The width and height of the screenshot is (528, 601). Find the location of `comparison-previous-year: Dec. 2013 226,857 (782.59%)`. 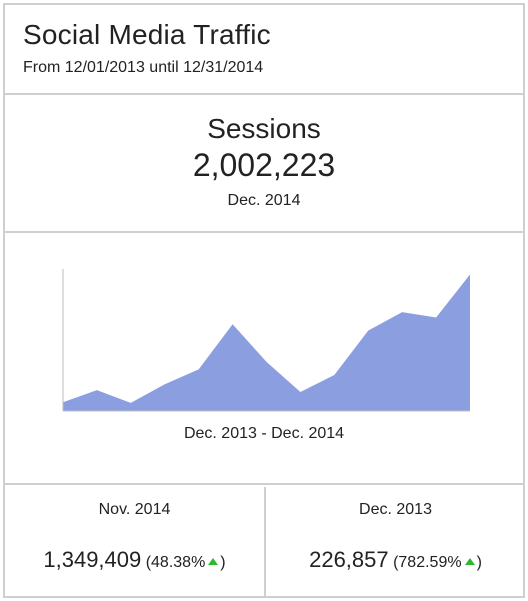

comparison-previous-year: Dec. 2013 226,857 (782.59%) is located at coordinates (395, 542).